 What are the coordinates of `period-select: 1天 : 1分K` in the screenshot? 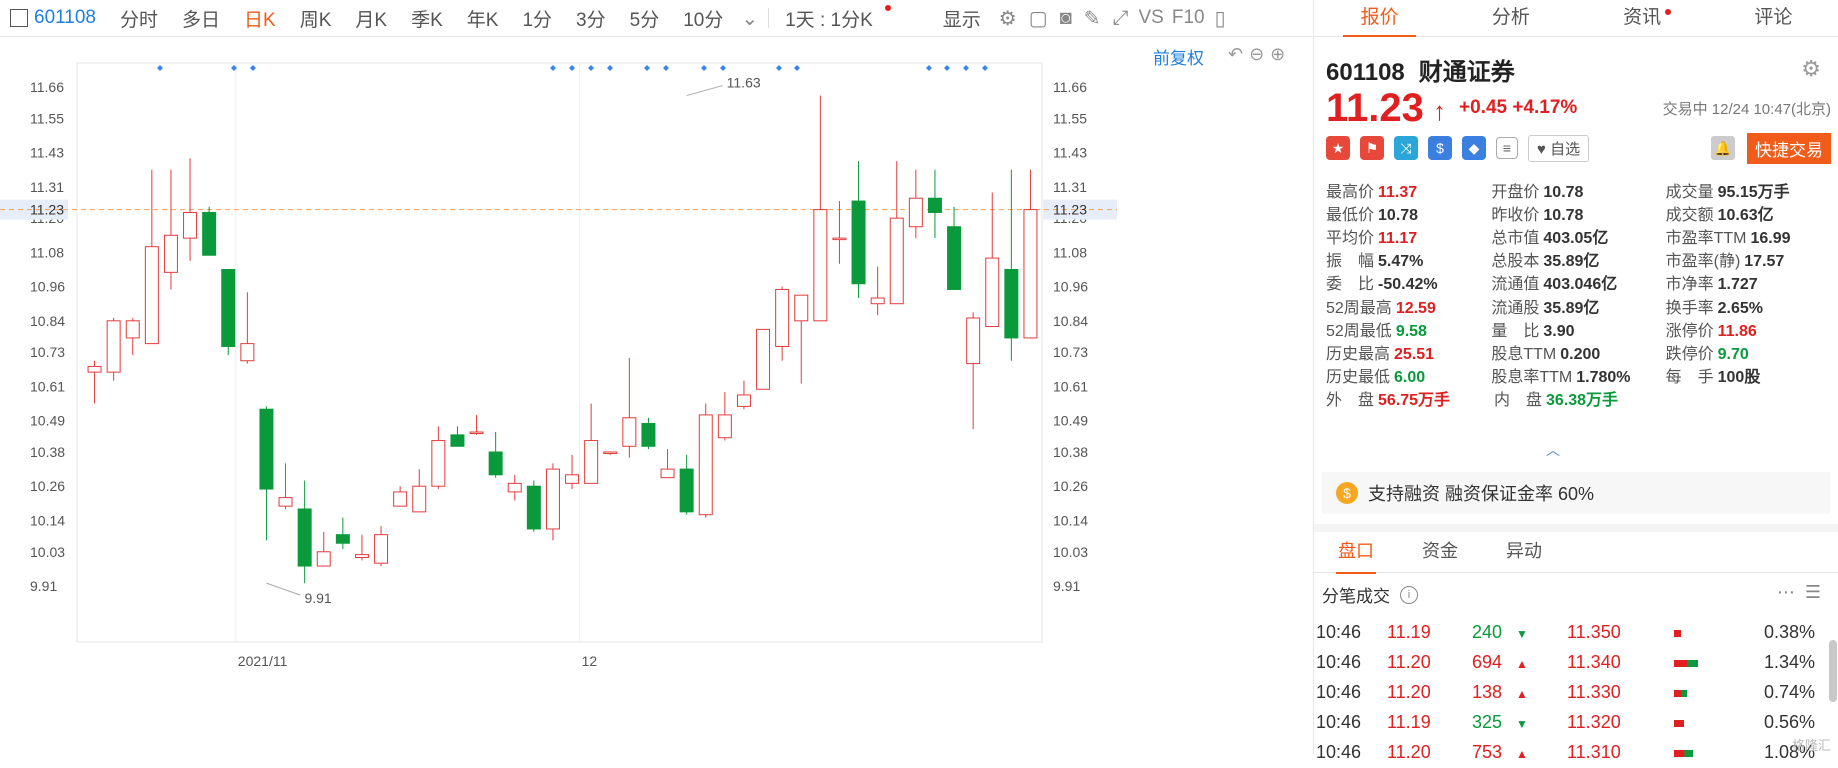 It's located at (829, 20).